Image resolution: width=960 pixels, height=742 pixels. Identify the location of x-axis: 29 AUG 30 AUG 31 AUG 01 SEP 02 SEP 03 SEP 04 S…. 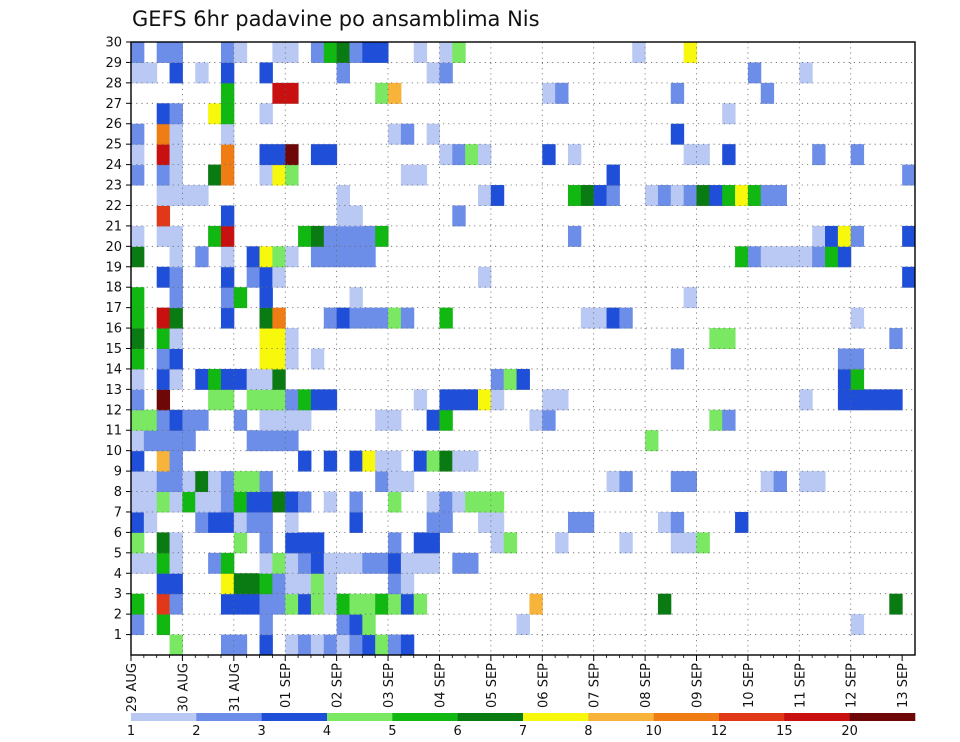
(518, 683).